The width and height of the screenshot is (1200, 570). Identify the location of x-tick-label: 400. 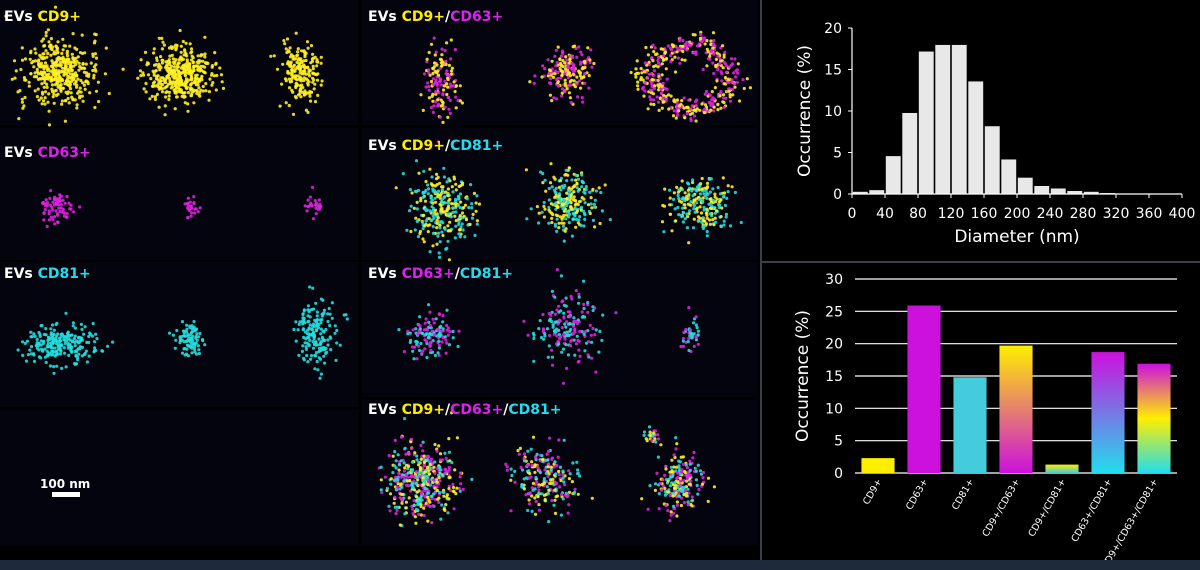
(1182, 214).